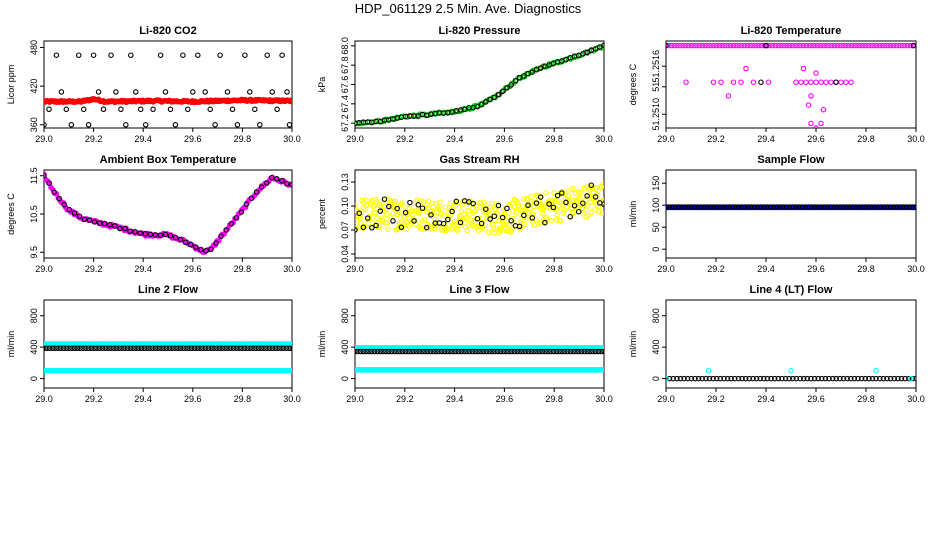 The image size is (936, 540). What do you see at coordinates (193, 399) in the screenshot?
I see `x-tick-label: 29.6` at bounding box center [193, 399].